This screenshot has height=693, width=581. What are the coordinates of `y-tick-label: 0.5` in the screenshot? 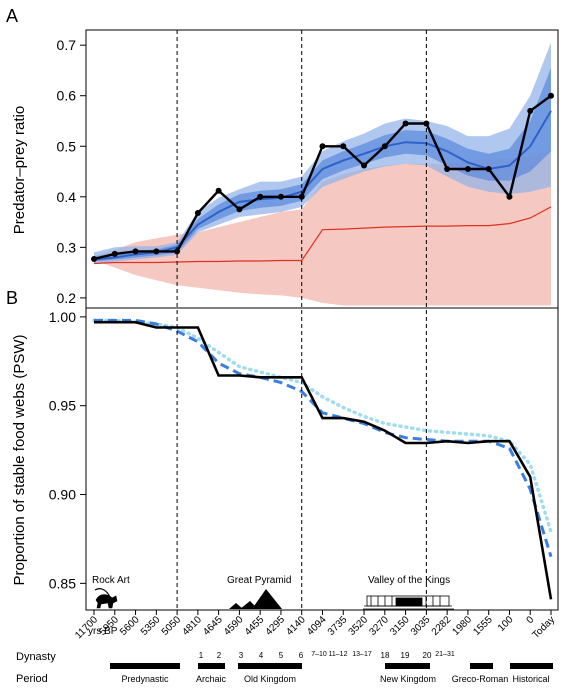 It's located at (67, 146).